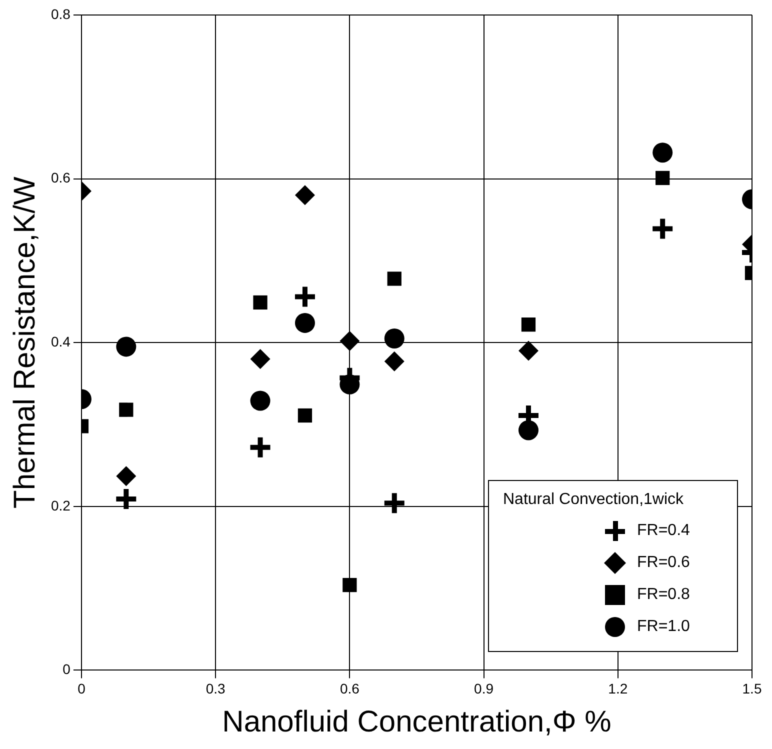  Describe the element at coordinates (66, 669) in the screenshot. I see `y-tick-label: 0` at that location.